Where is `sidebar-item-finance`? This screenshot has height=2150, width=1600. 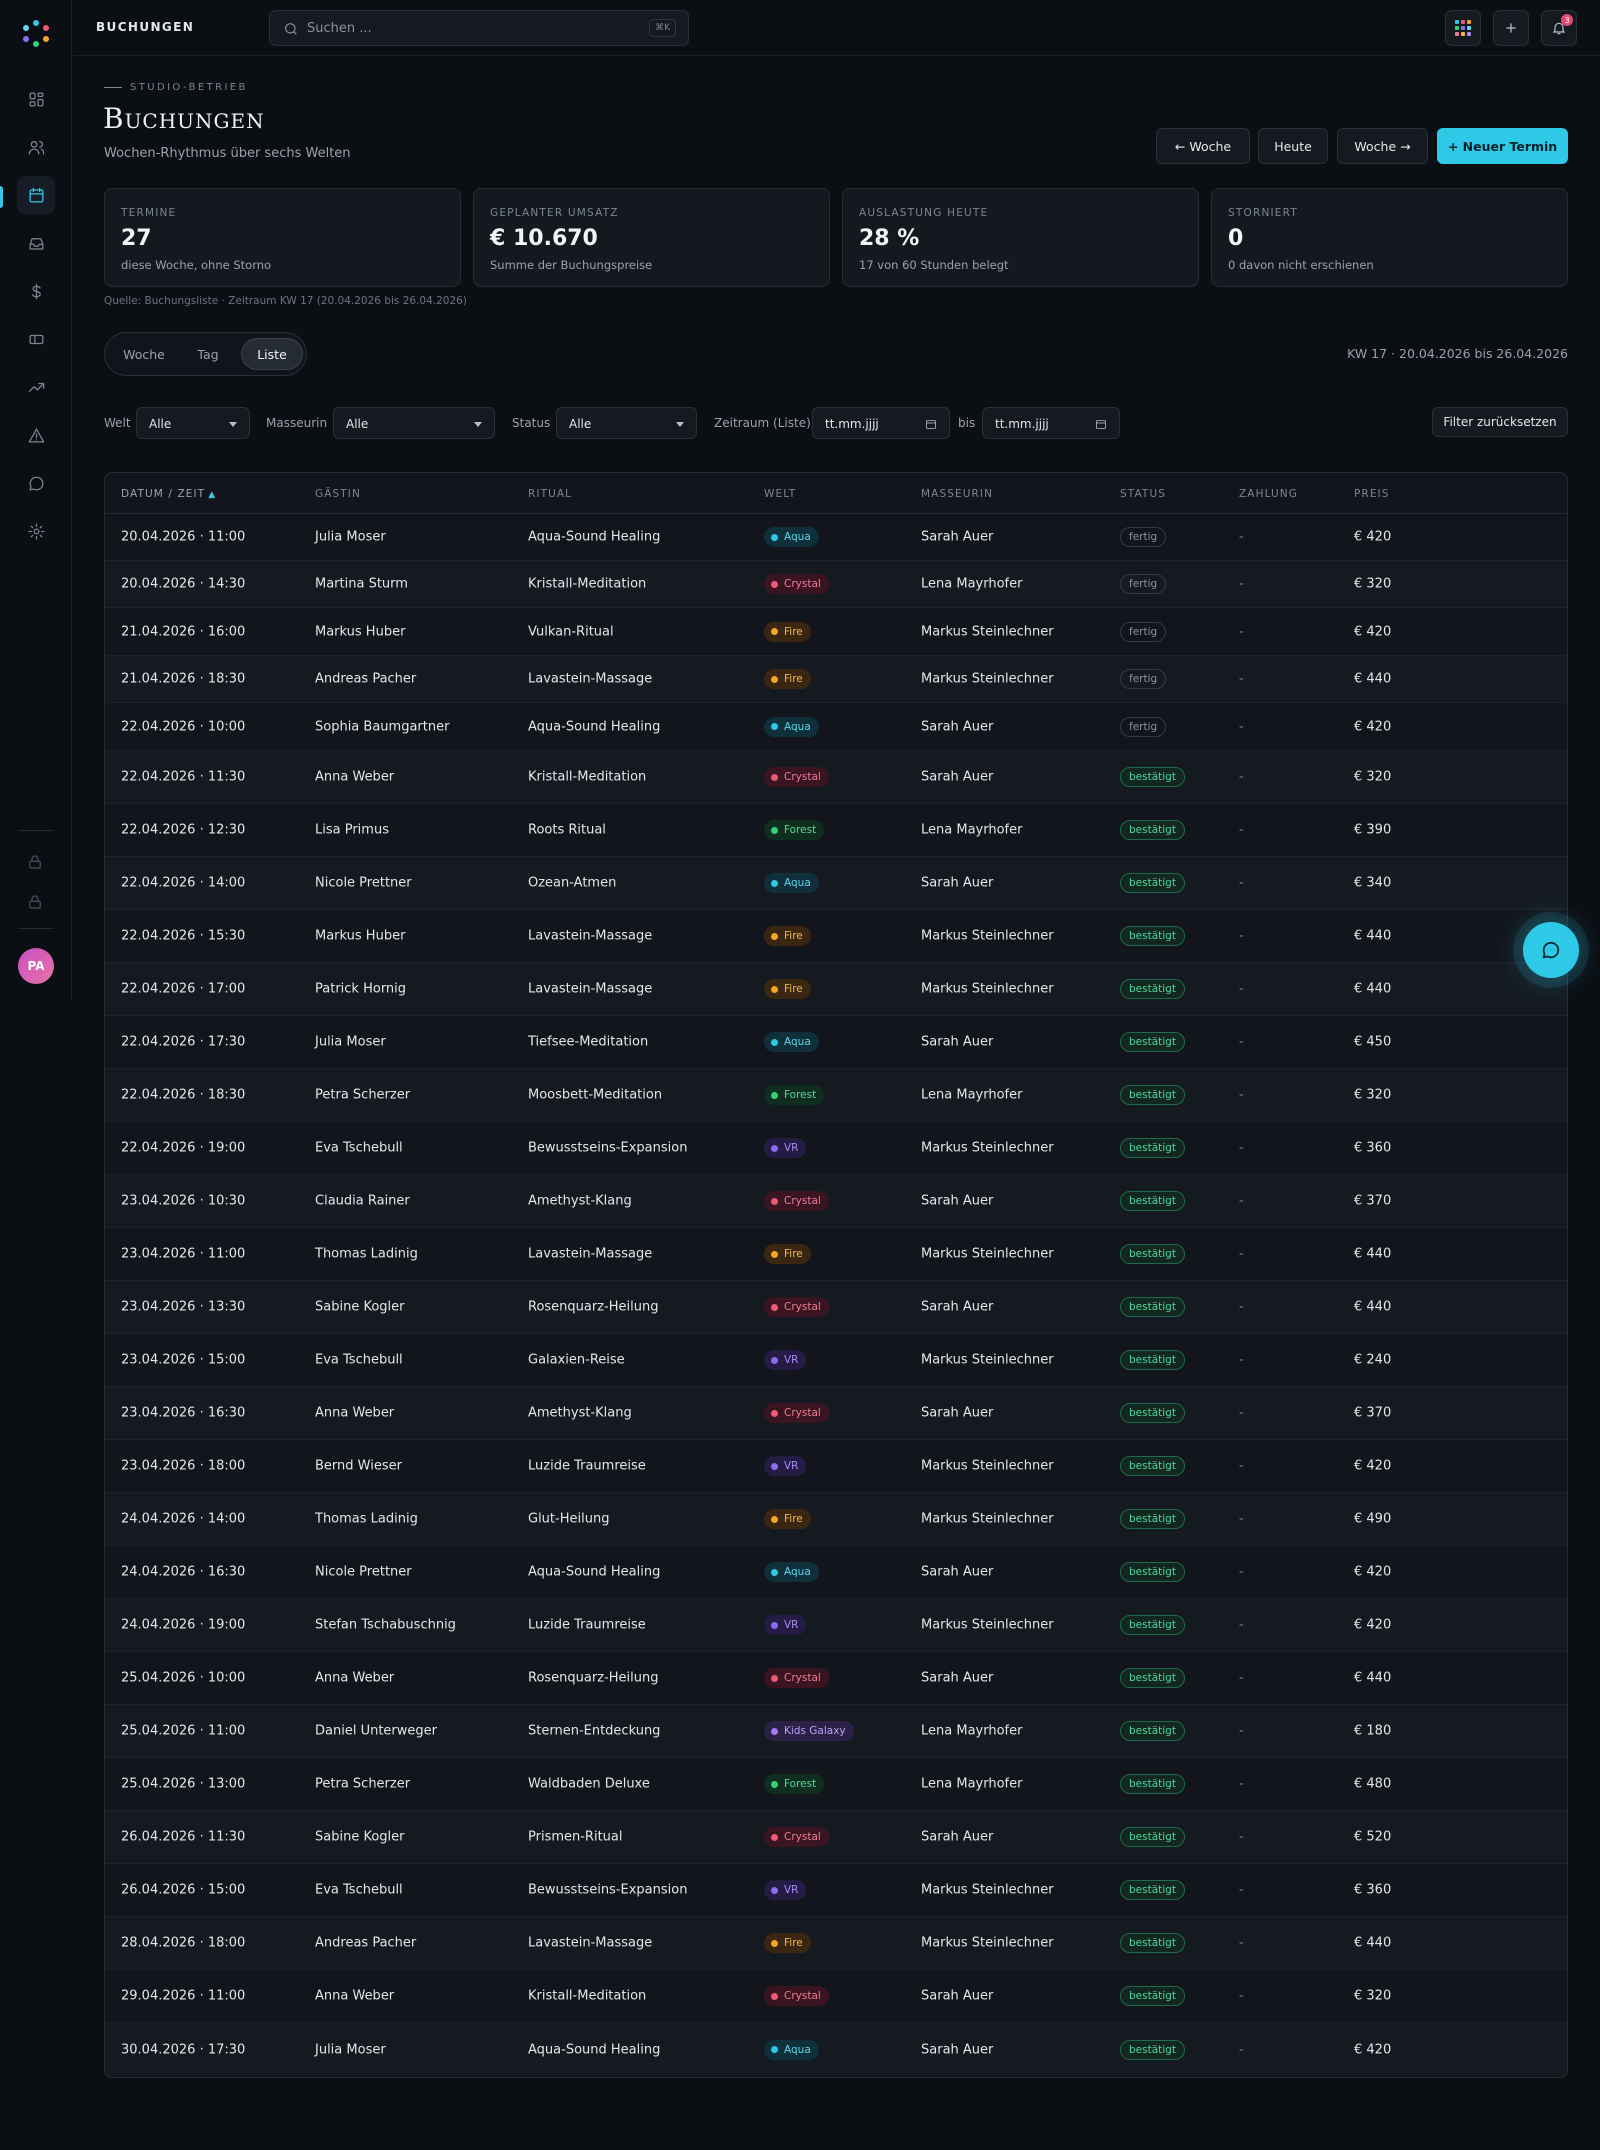 sidebar-item-finance is located at coordinates (36, 291).